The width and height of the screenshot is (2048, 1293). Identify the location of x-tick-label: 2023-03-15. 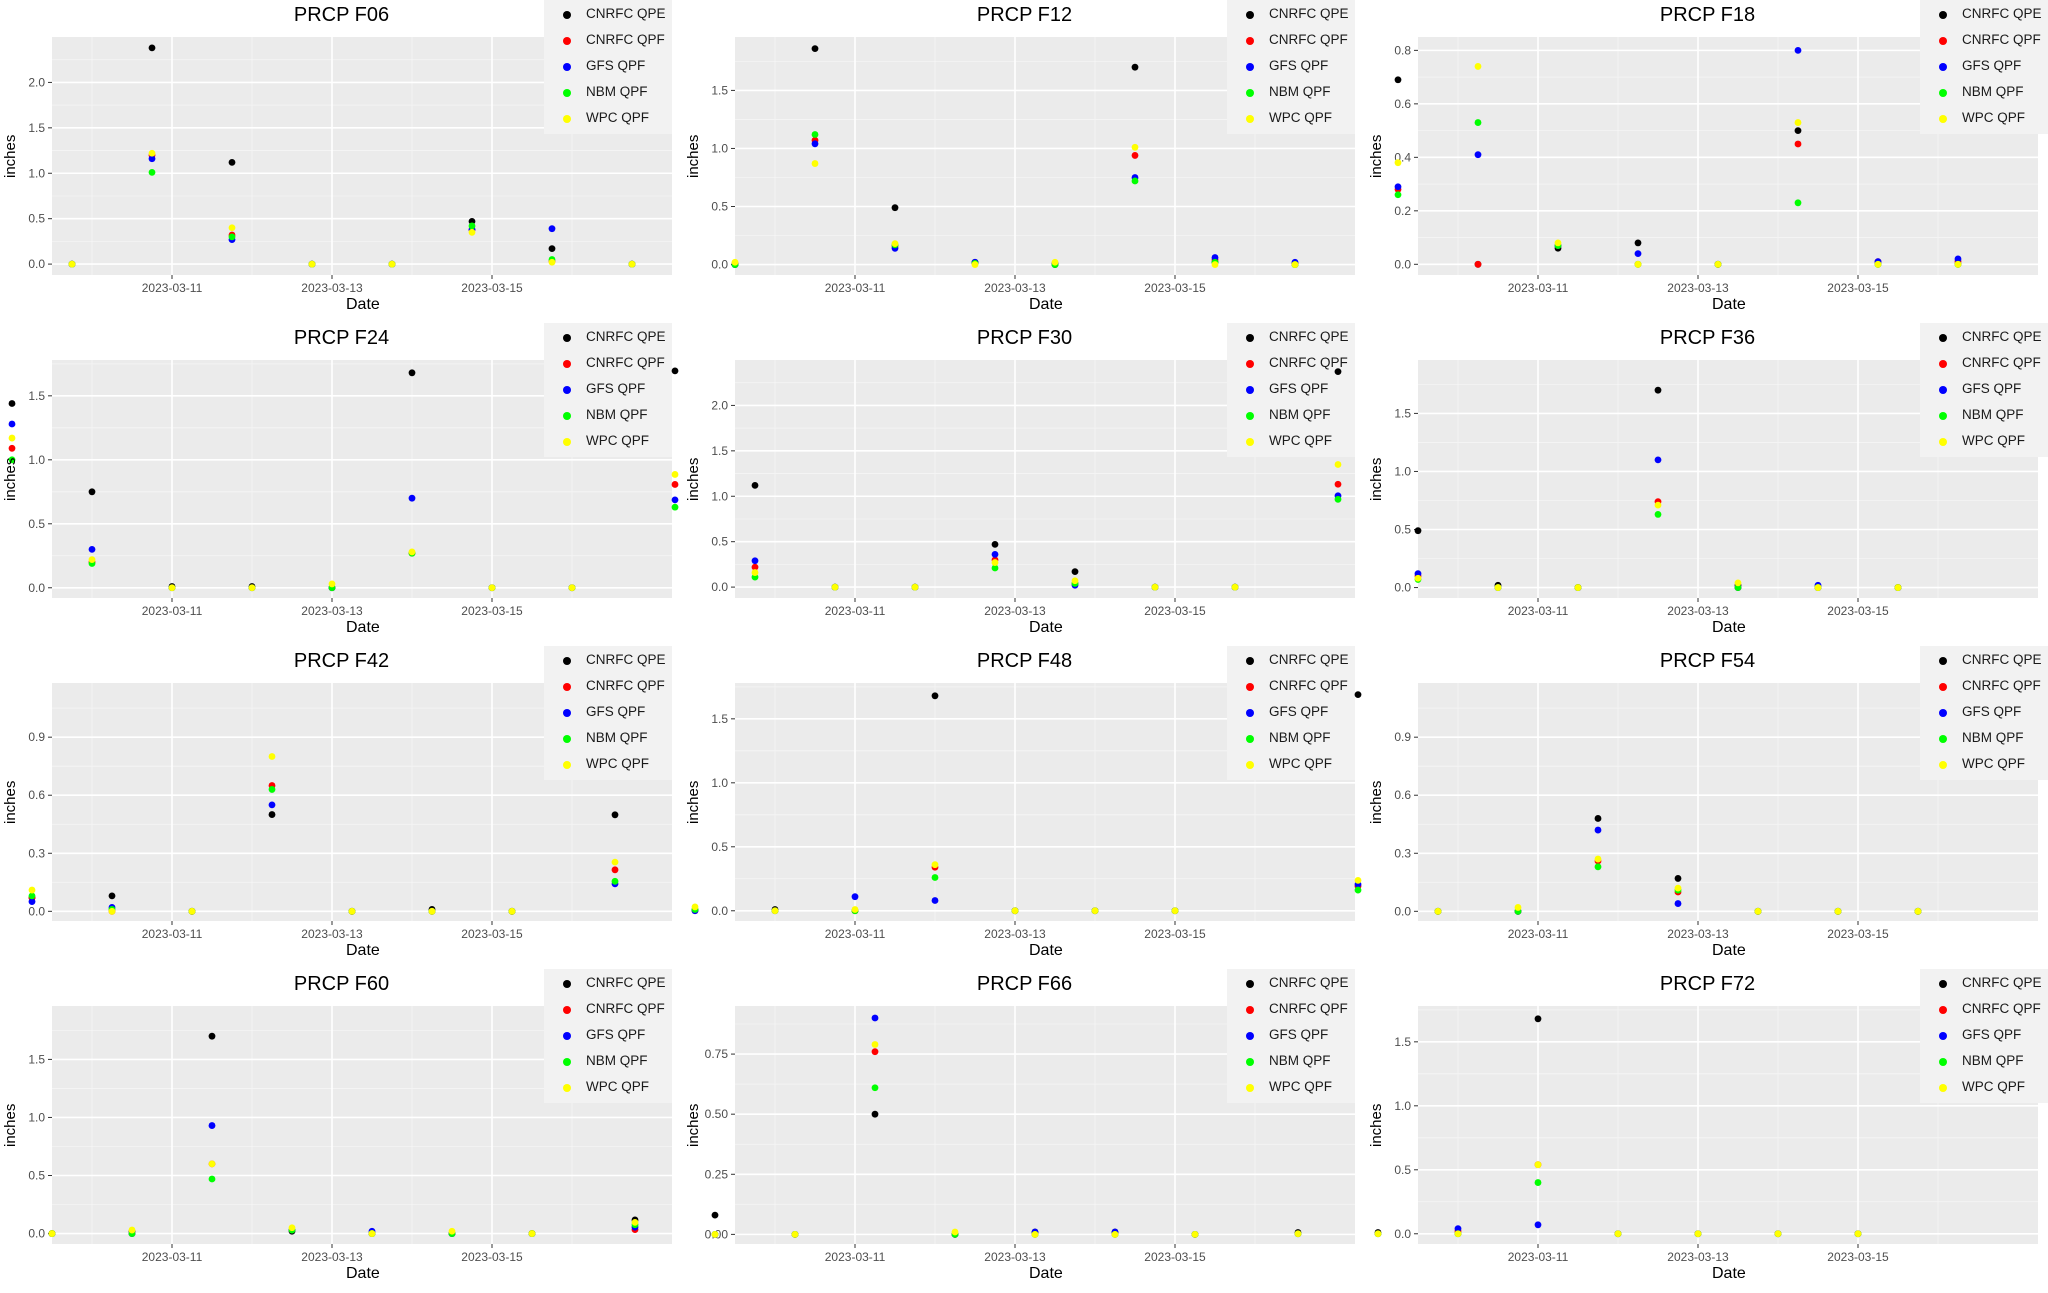
(1858, 934).